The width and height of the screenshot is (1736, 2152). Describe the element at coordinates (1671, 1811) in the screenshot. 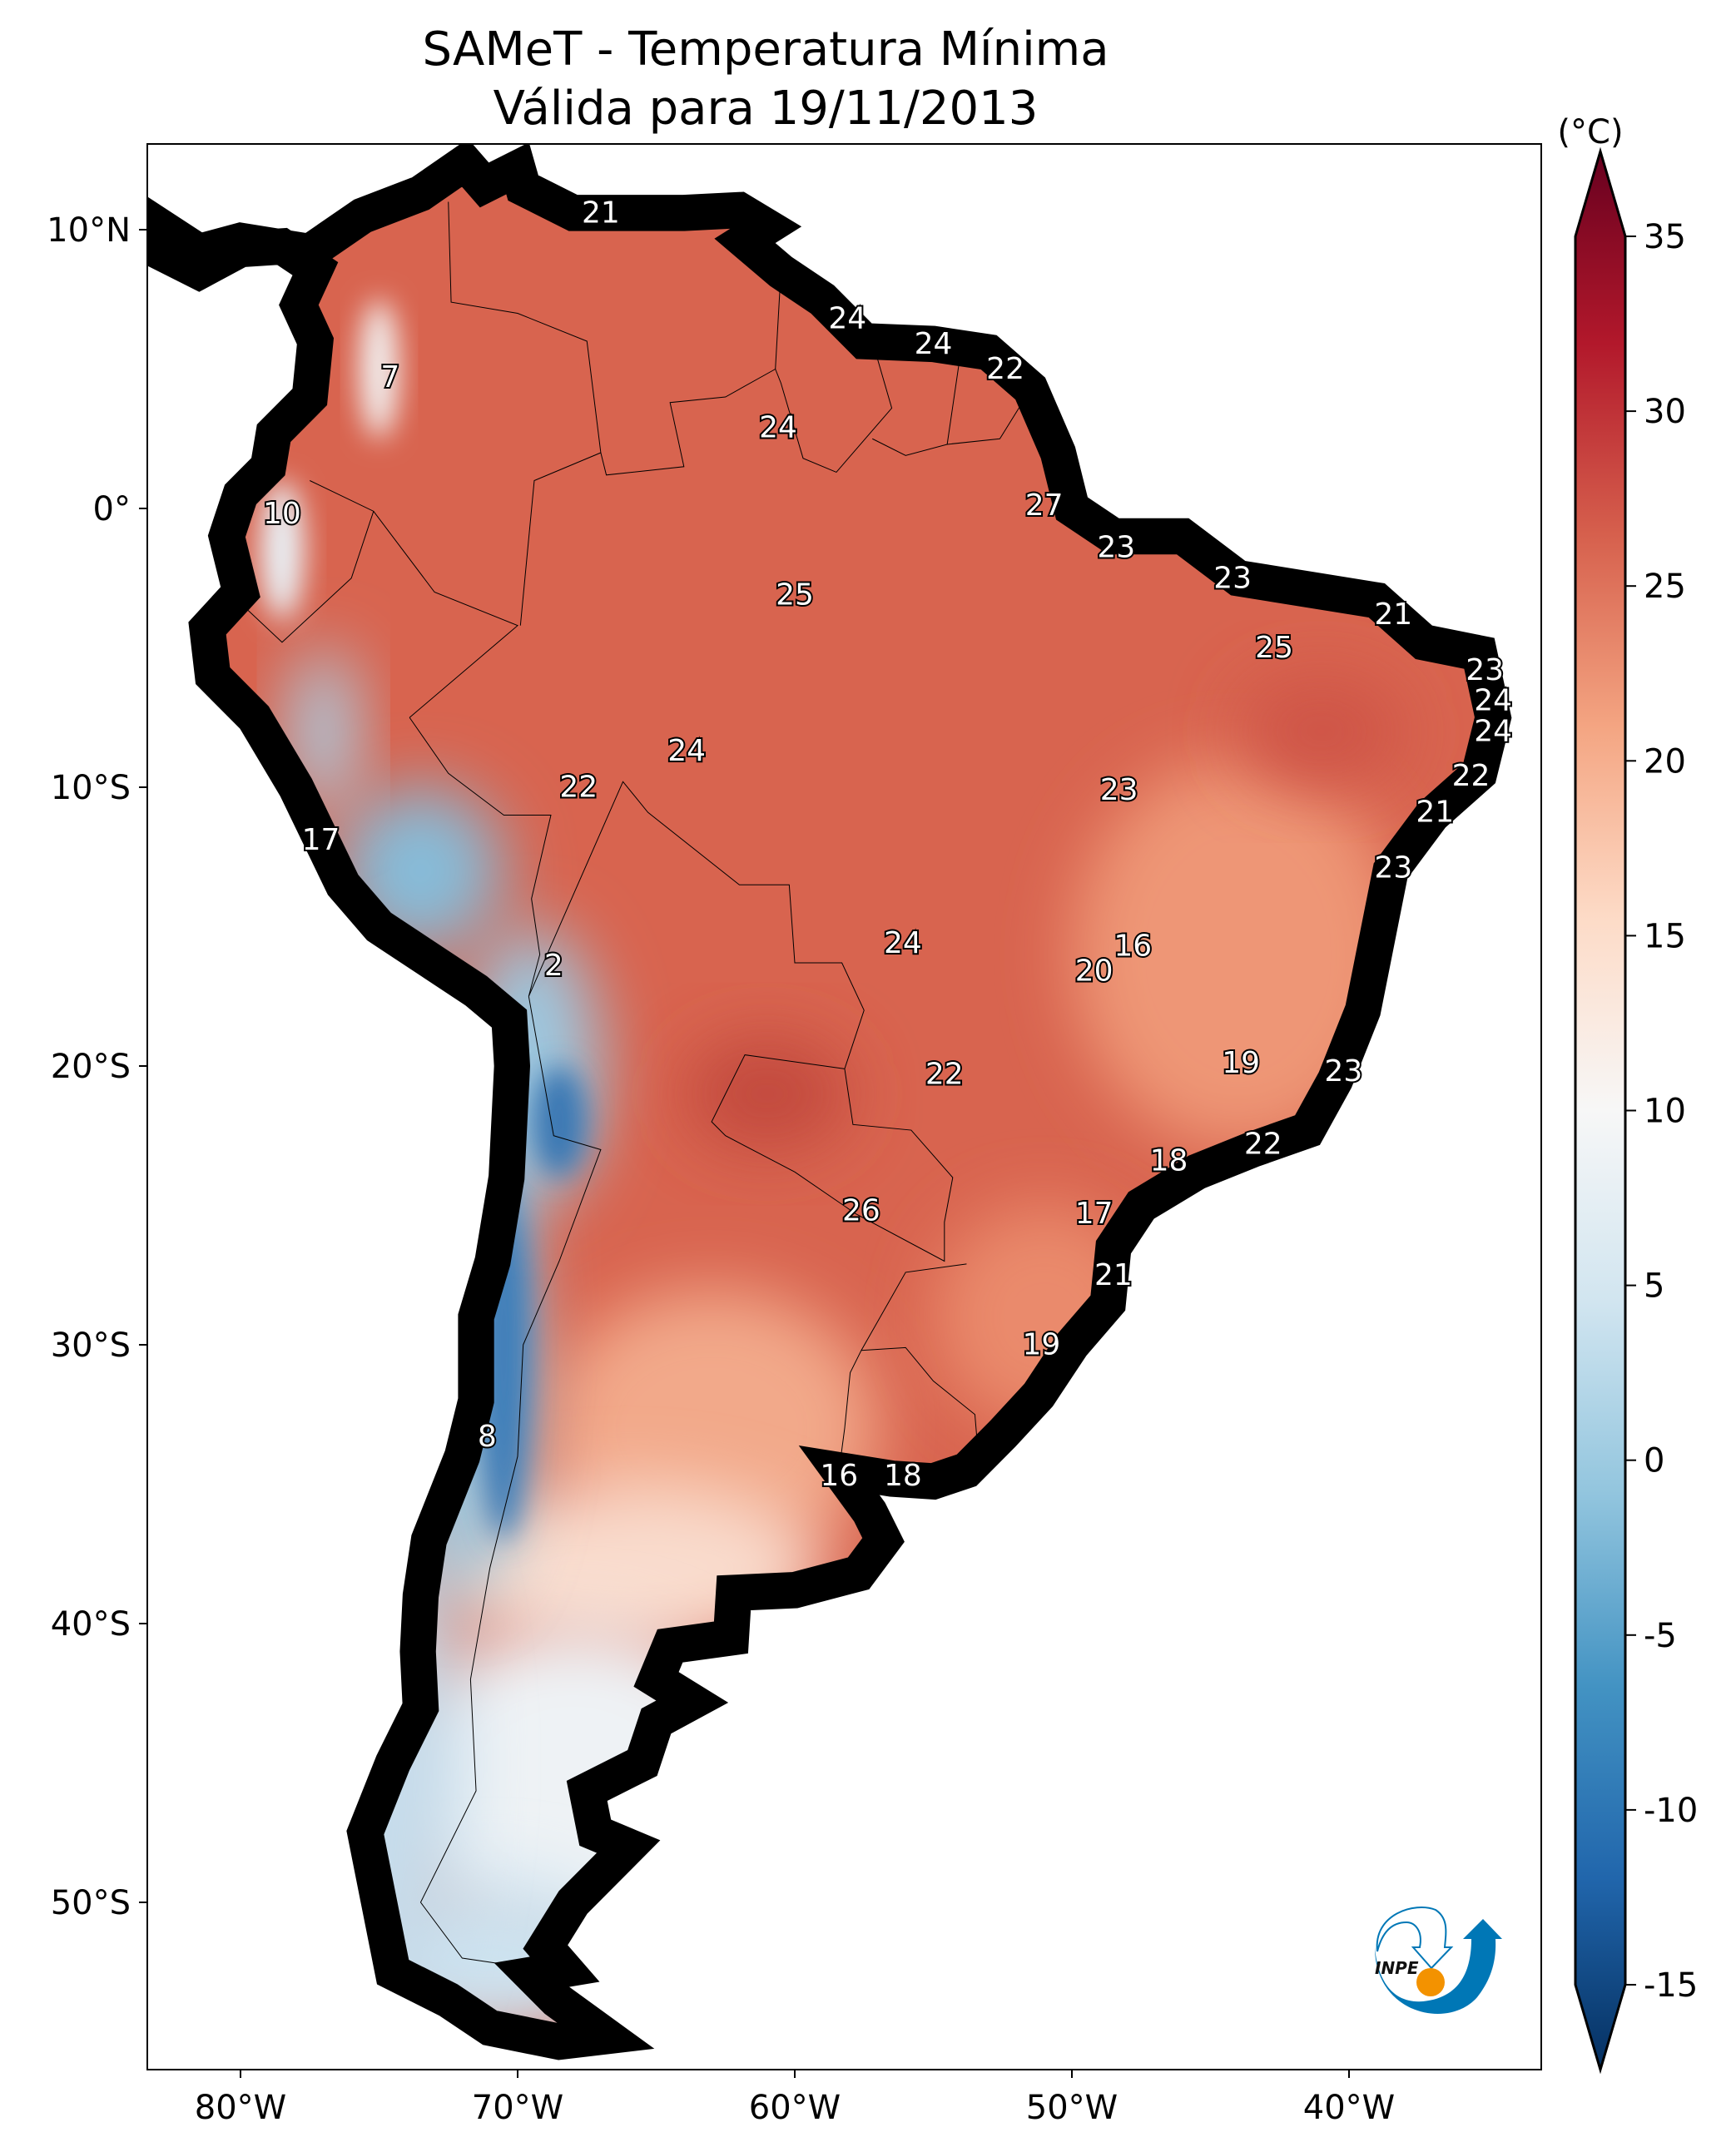

I see `colorbar-tick-label: -10` at that location.